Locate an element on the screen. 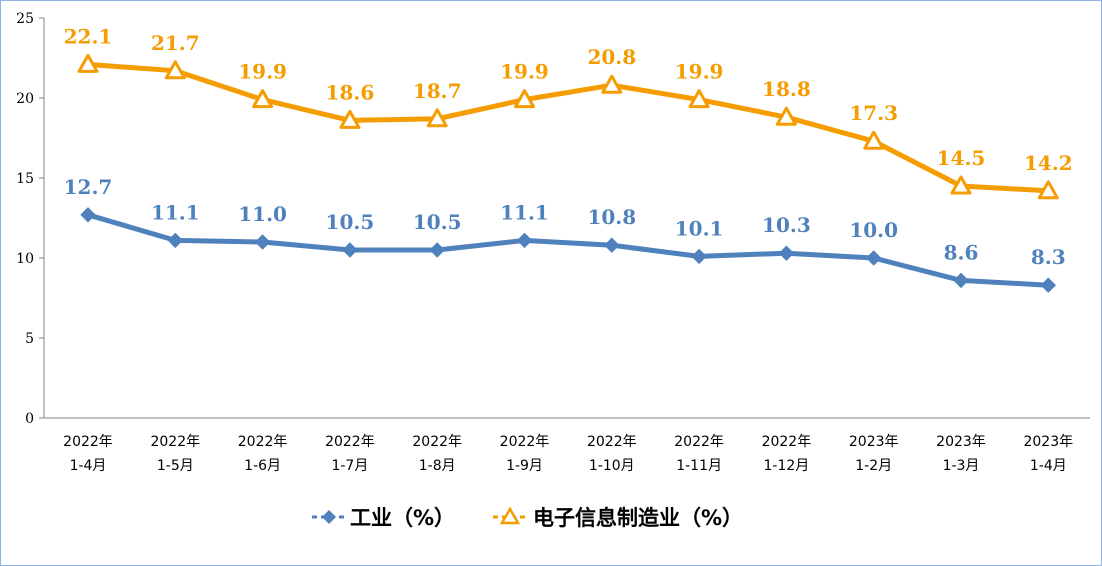 This screenshot has width=1102, height=566. data-label: 14.2 is located at coordinates (1048, 163).